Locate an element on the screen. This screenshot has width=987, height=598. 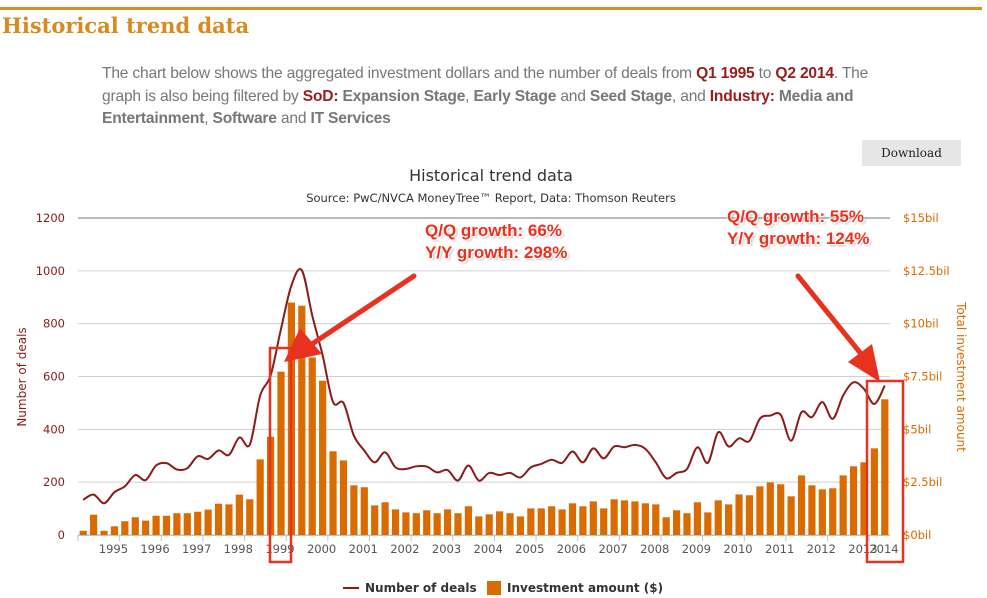
start-quarter: Q1 1995 is located at coordinates (725, 73).